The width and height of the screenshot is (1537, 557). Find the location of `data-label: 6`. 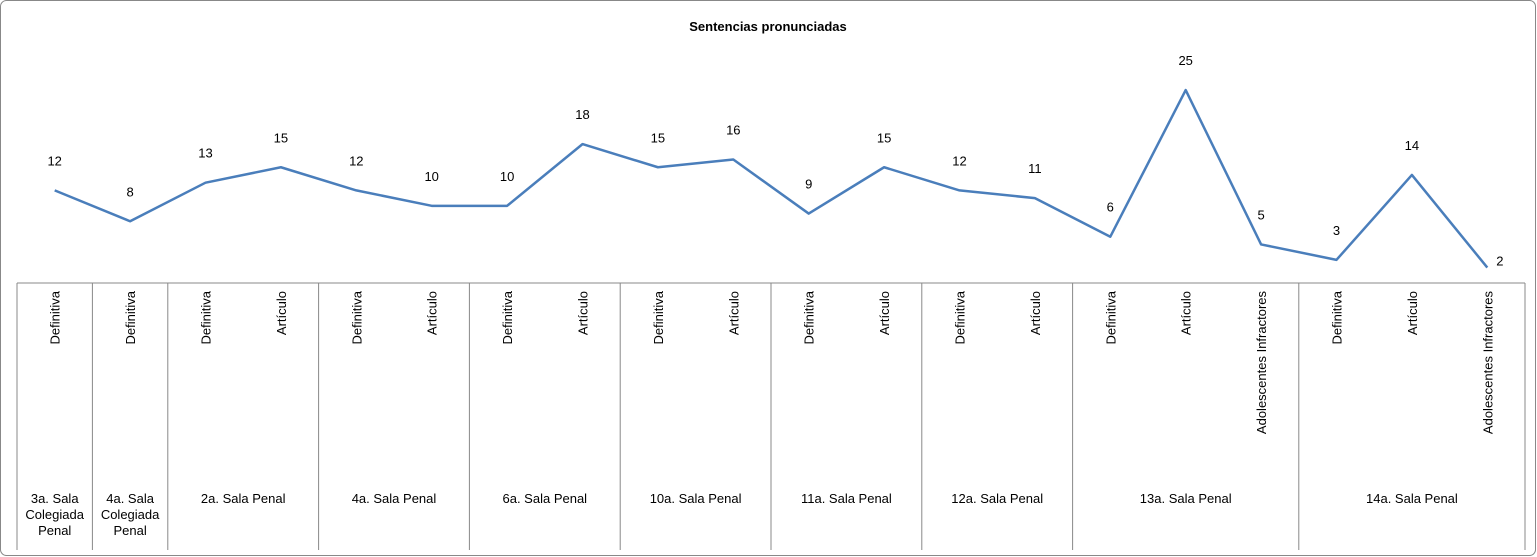

data-label: 6 is located at coordinates (1110, 207).